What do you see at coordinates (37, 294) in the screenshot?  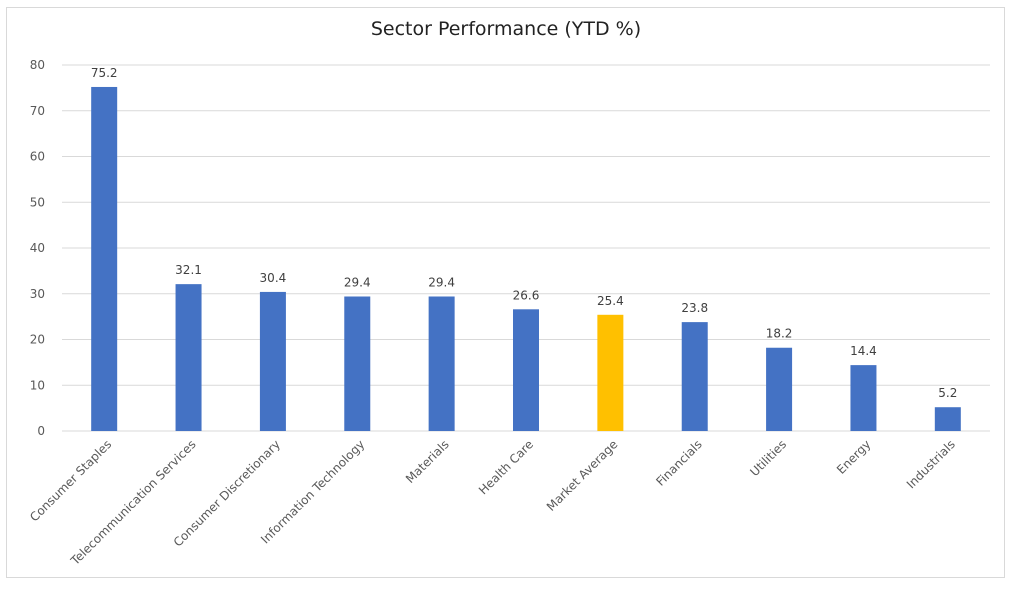 I see `y-tick-label: 30` at bounding box center [37, 294].